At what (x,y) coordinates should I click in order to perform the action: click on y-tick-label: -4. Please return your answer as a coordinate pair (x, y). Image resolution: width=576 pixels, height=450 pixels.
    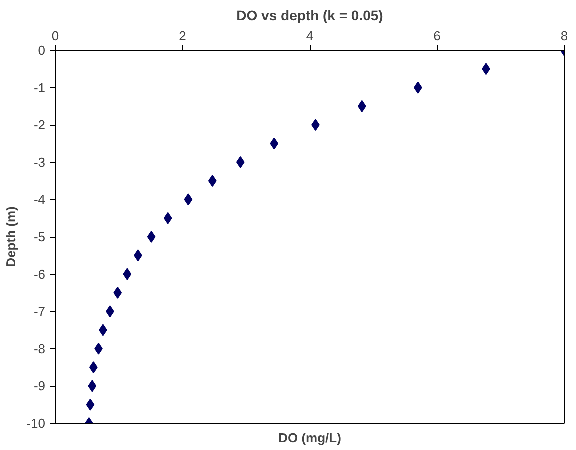
    Looking at the image, I should click on (40, 200).